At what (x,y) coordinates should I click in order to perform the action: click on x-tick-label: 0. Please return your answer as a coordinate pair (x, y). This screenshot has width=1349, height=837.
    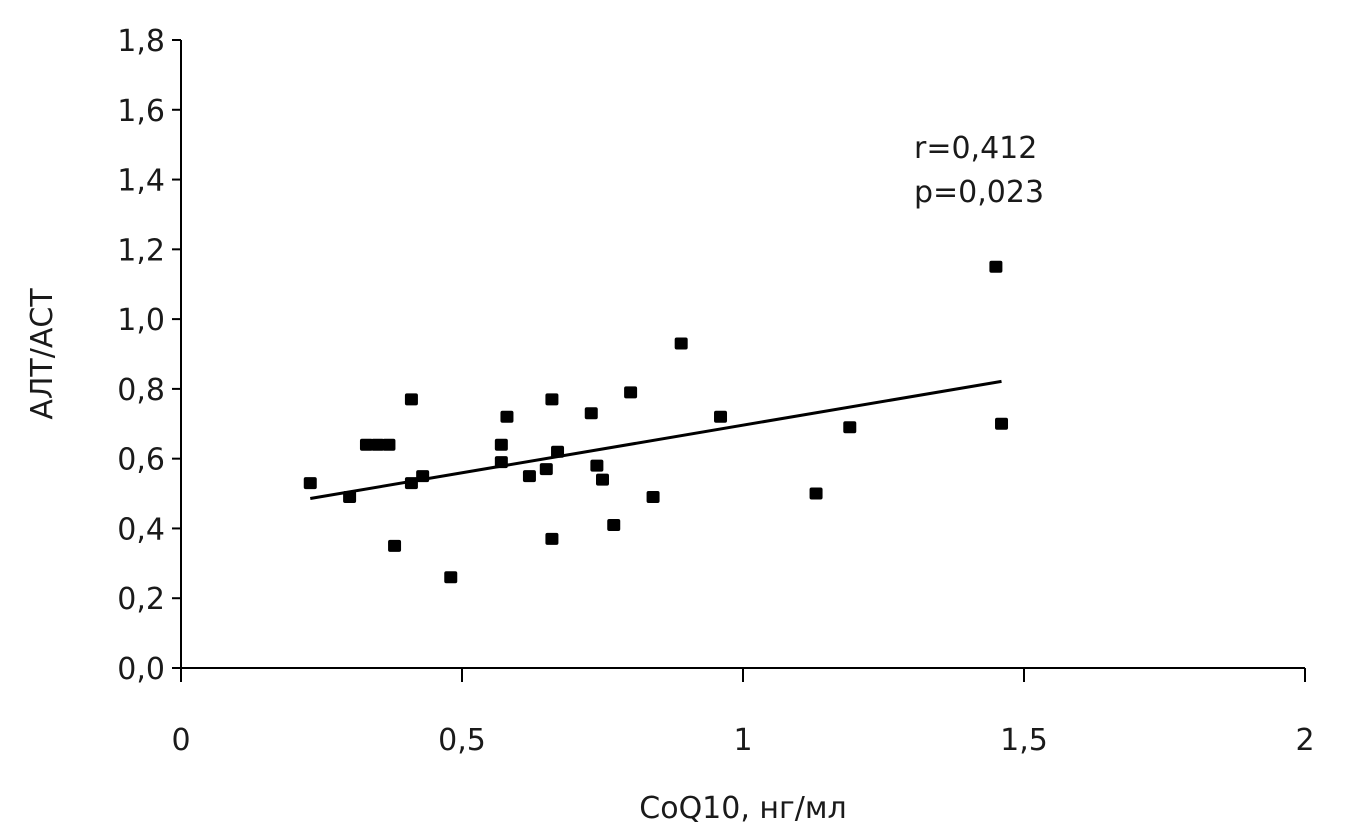
    Looking at the image, I should click on (180, 740).